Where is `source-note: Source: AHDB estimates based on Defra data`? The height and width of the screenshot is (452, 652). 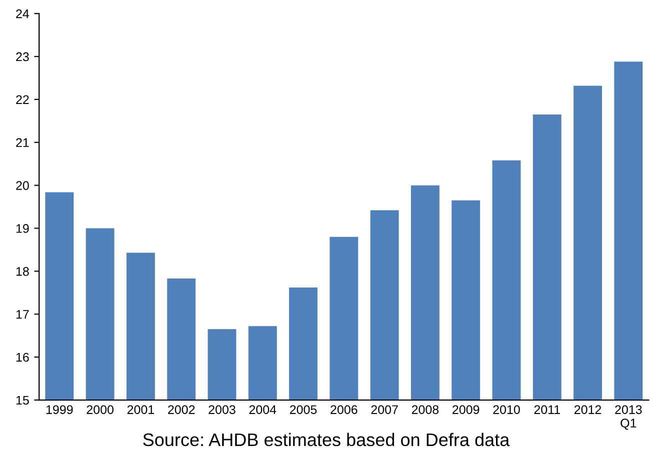 source-note: Source: AHDB estimates based on Defra data is located at coordinates (326, 439).